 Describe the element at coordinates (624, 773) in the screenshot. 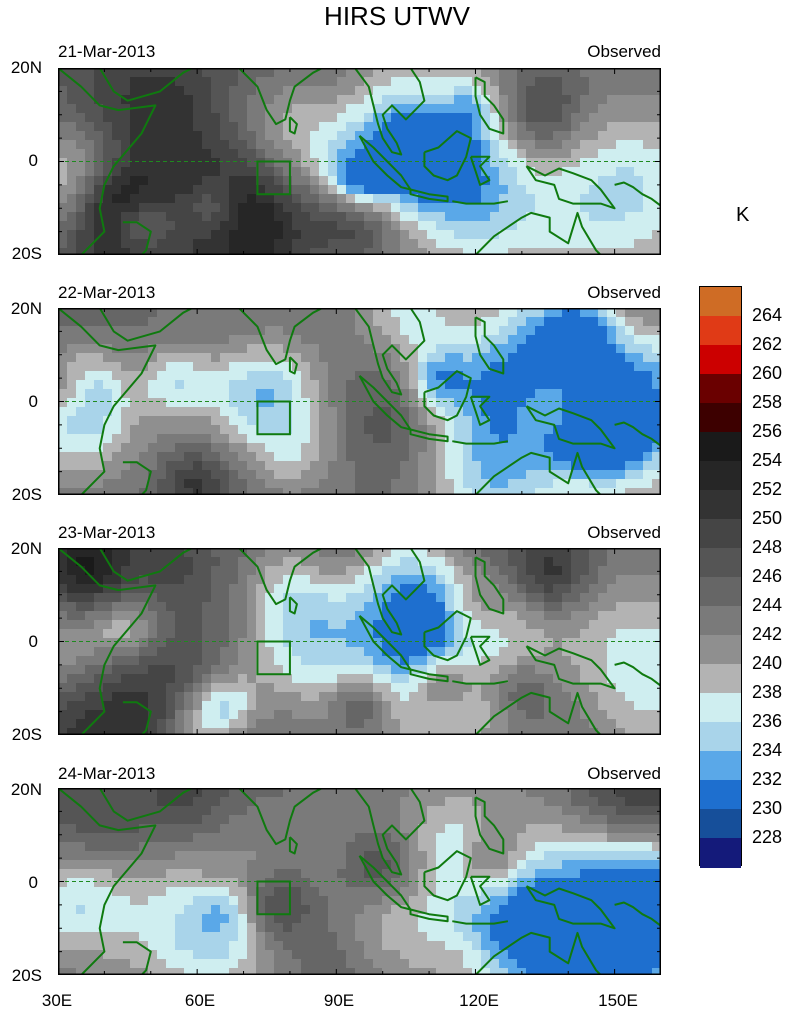

I see `panel-4-label: Observed` at that location.